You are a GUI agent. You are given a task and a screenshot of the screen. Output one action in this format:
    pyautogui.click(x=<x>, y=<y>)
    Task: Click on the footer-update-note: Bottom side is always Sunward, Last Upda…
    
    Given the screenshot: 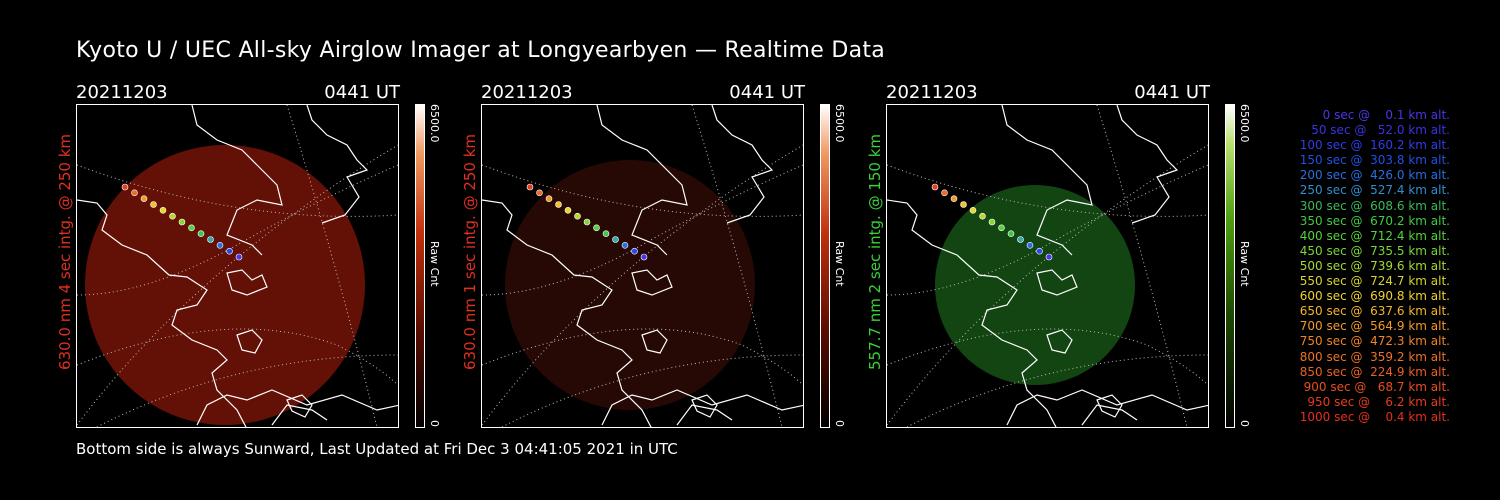 What is the action you would take?
    pyautogui.click(x=377, y=449)
    